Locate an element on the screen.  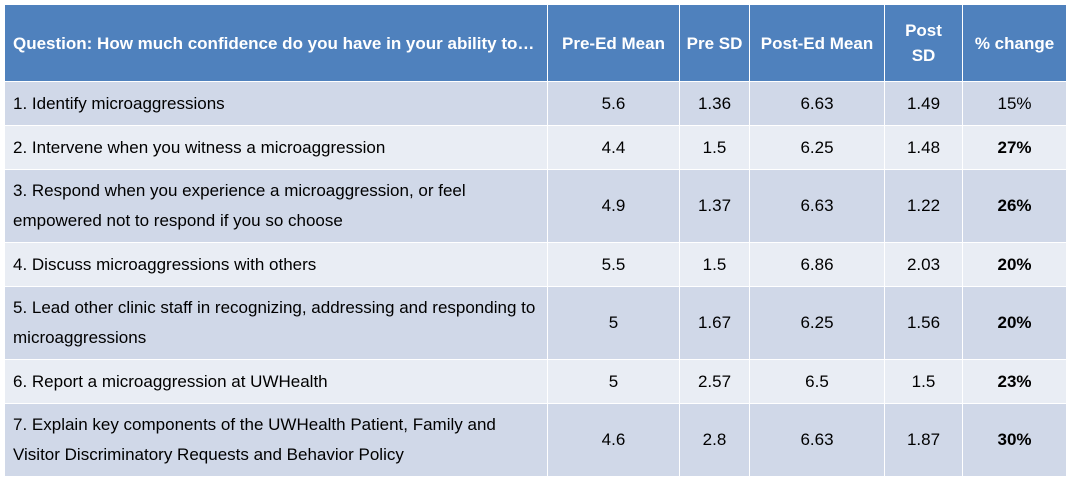
header-pre-sd: Pre SD is located at coordinates (714, 43).